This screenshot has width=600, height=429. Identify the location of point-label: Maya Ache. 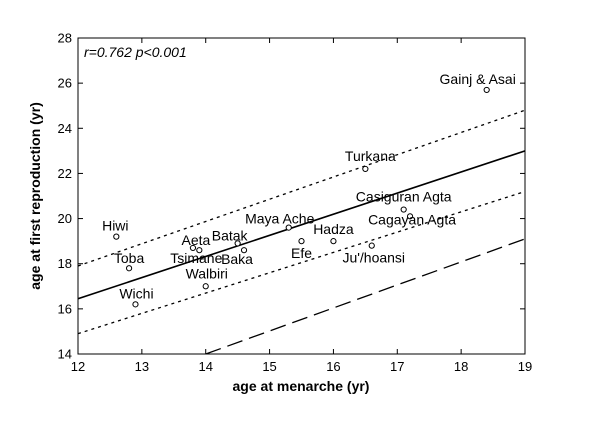
(279, 219).